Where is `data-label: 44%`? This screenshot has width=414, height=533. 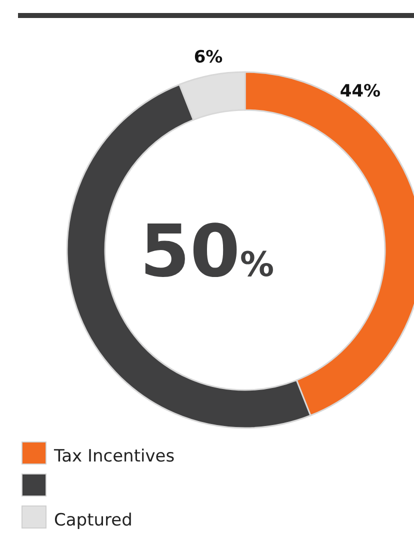
data-label: 44% is located at coordinates (360, 91).